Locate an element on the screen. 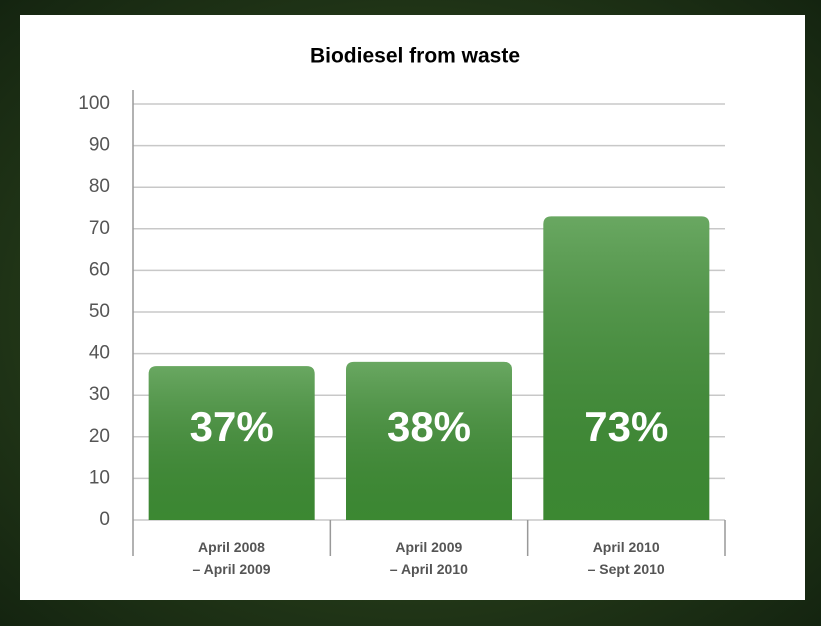 This screenshot has height=626, width=821. value-label: 73% is located at coordinates (626, 426).